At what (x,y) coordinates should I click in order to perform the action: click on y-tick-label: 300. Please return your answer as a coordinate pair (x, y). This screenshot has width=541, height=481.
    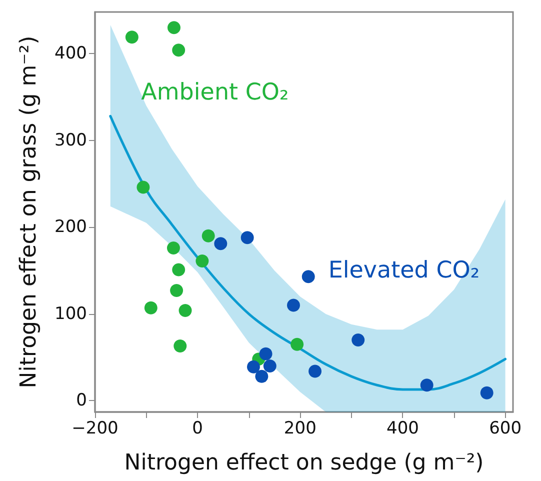
    Looking at the image, I should click on (70, 140).